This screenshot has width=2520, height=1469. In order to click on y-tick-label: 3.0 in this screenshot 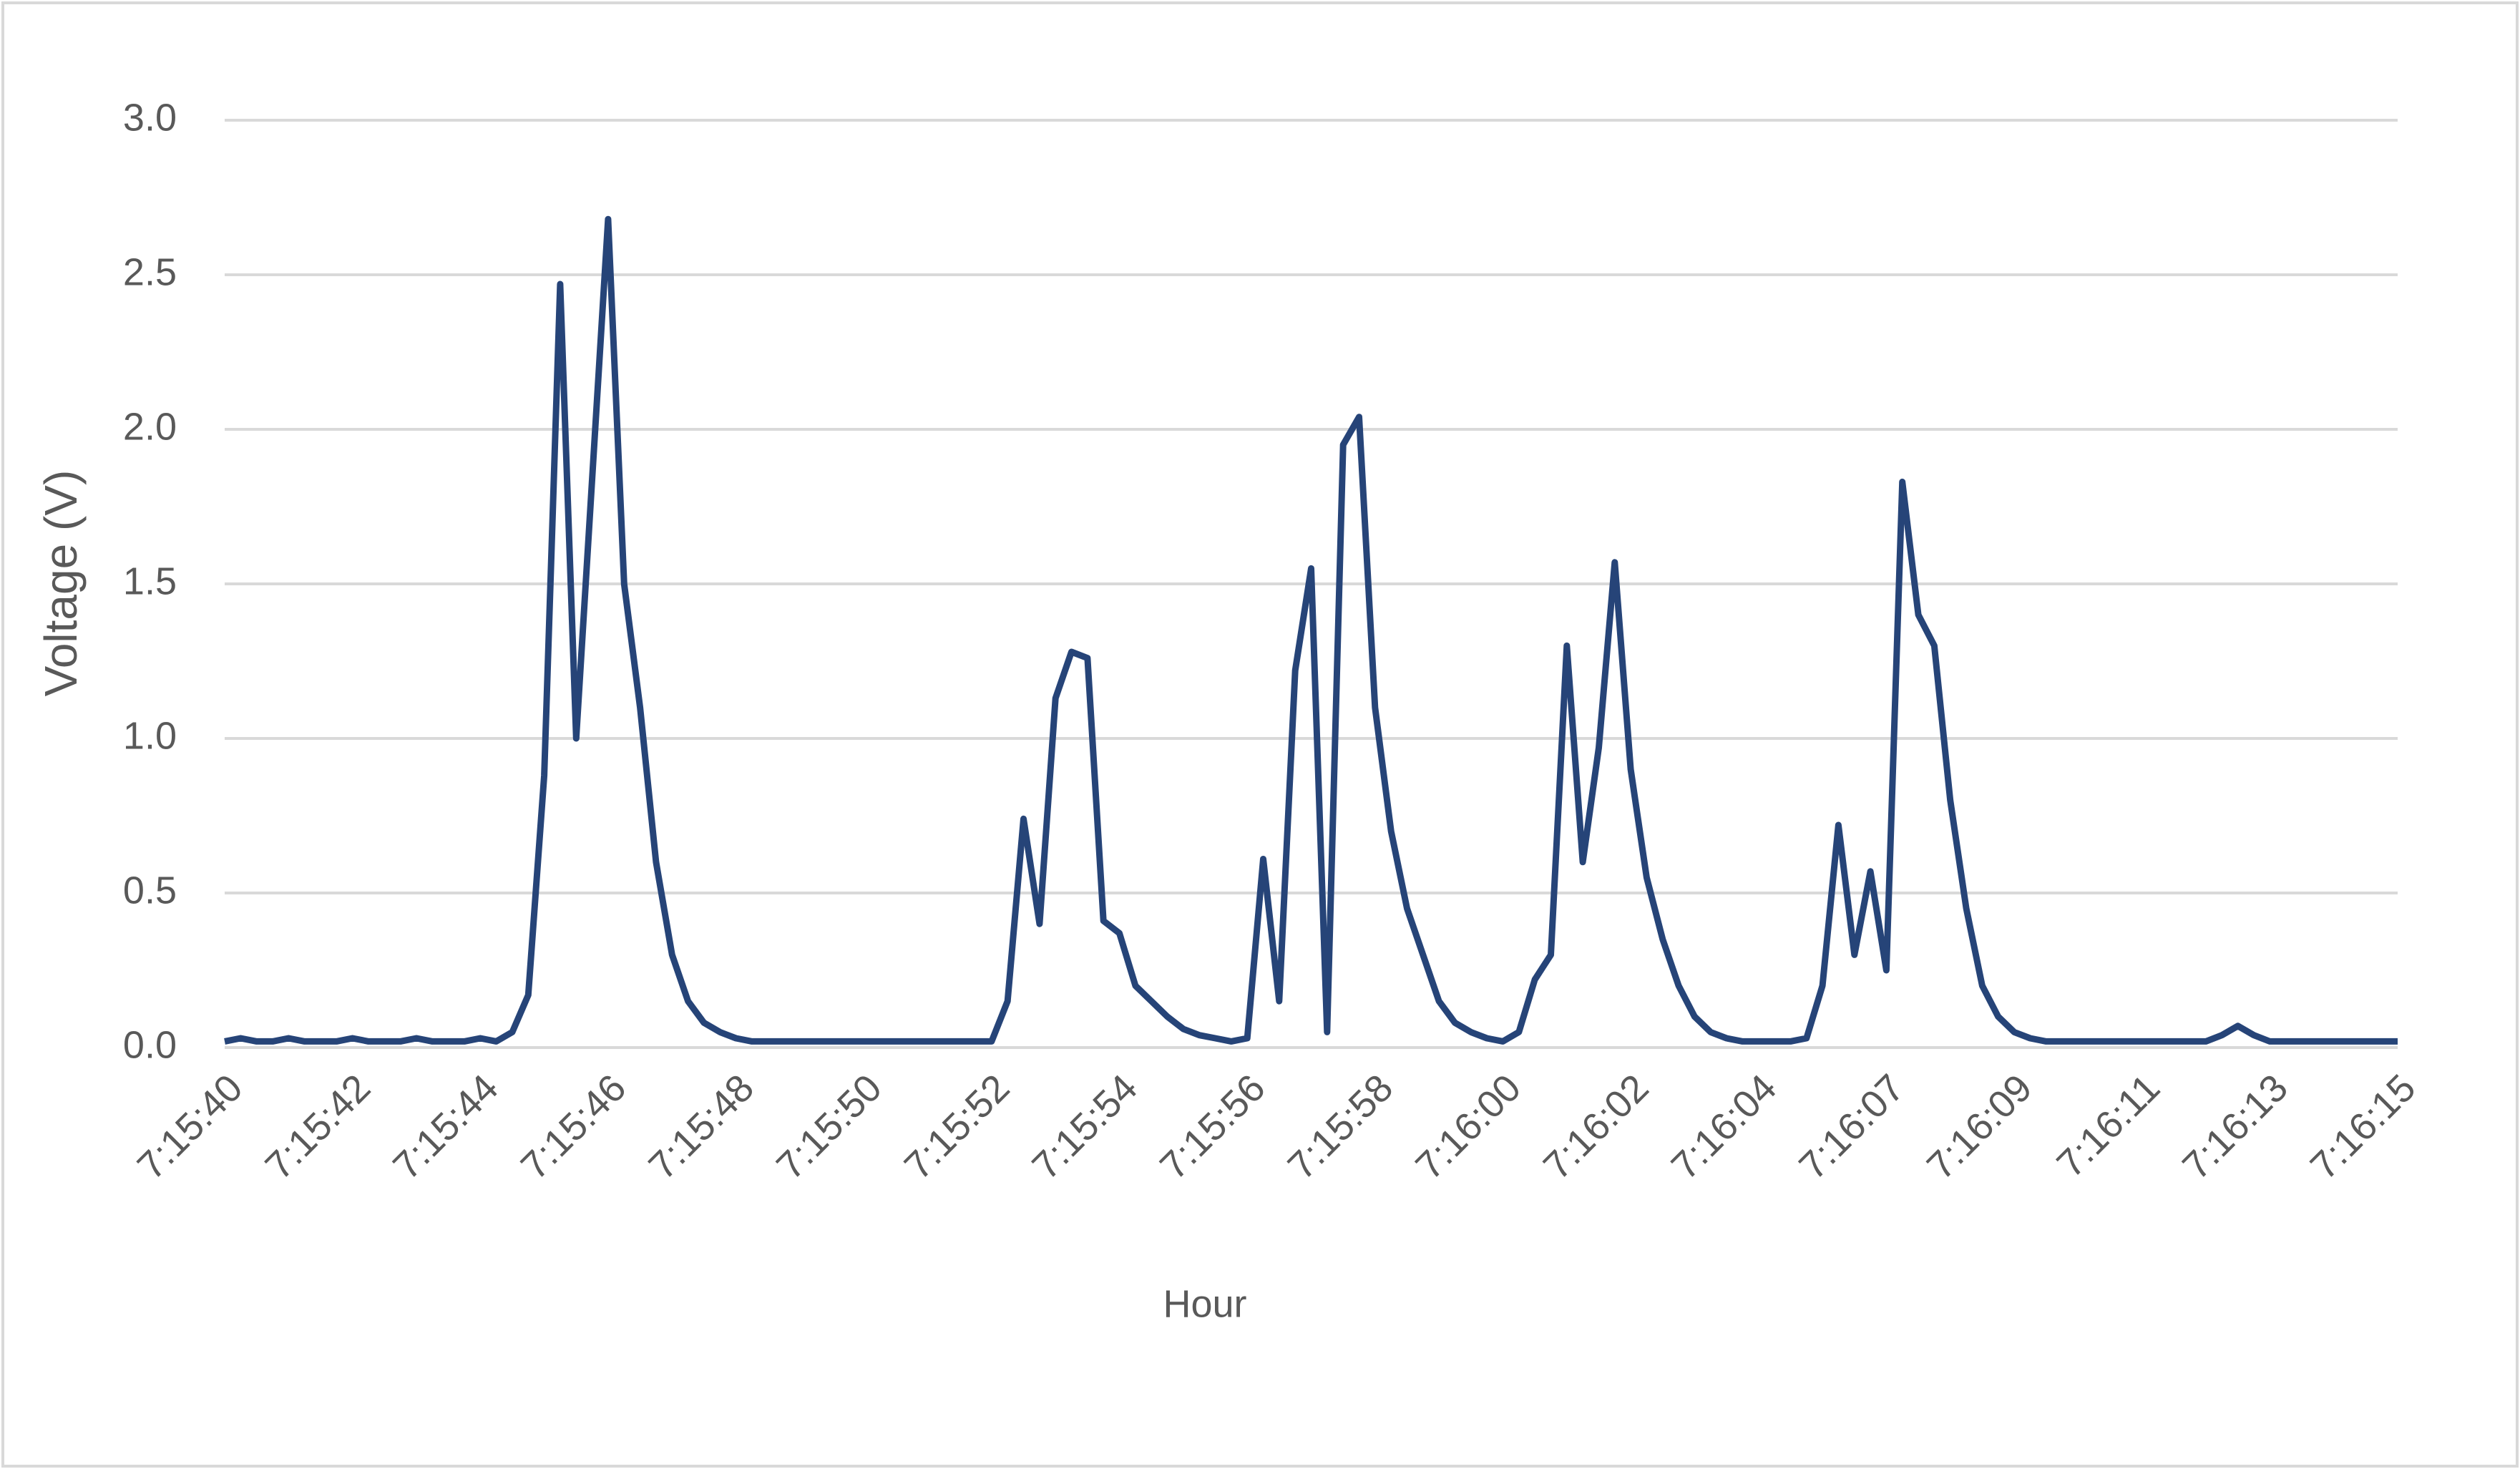, I will do `click(150, 117)`.